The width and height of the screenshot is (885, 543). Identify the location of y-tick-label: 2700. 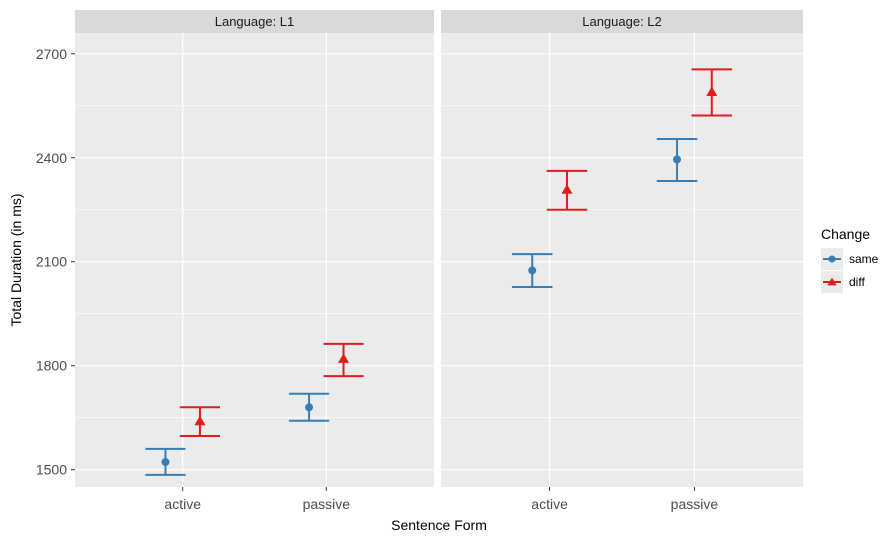
(51, 54).